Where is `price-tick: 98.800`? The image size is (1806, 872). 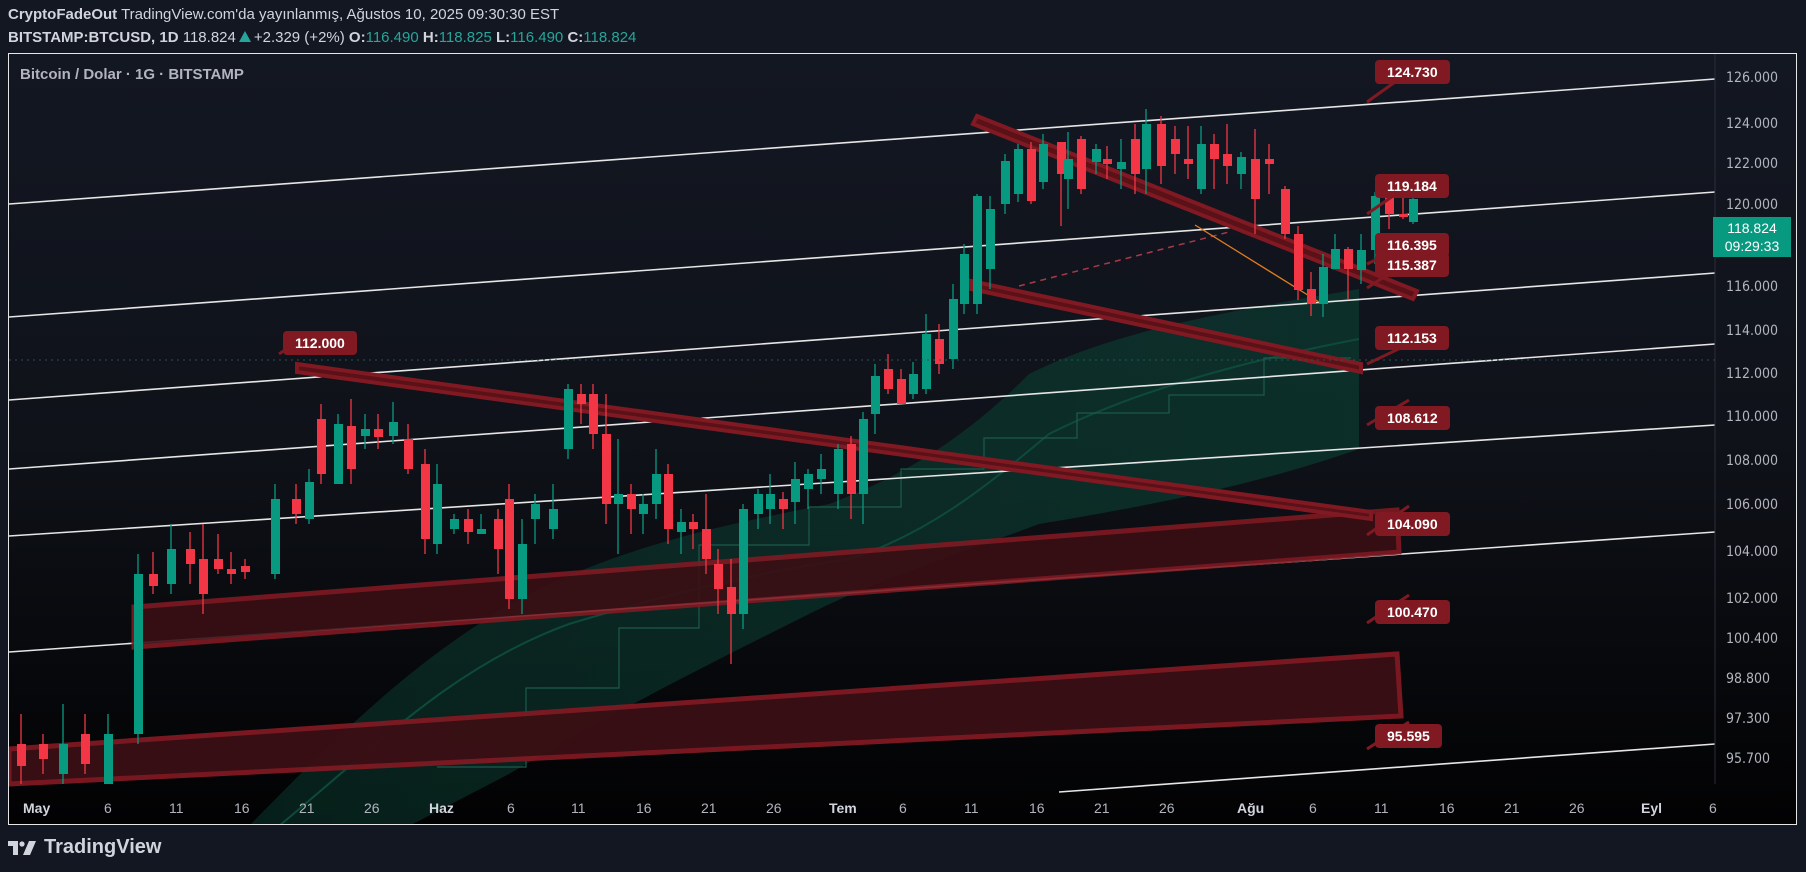 price-tick: 98.800 is located at coordinates (1748, 679).